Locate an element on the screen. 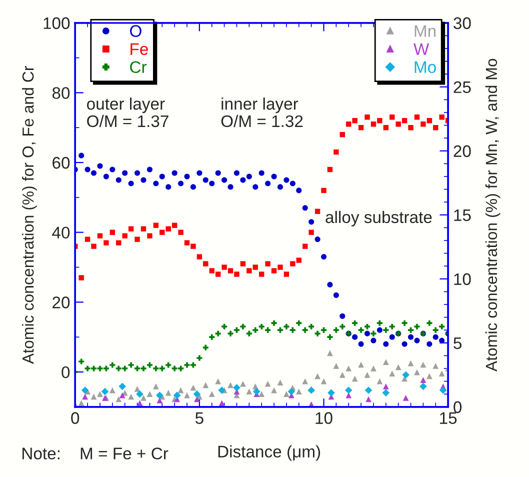  y2-axis-title: Atomic concentration (%) for Mn, W, and Mo is located at coordinates (492, 215).